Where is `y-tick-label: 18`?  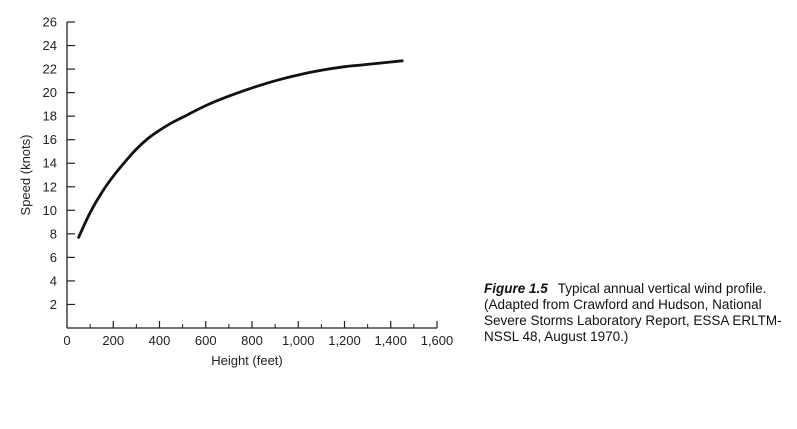 y-tick-label: 18 is located at coordinates (50, 116).